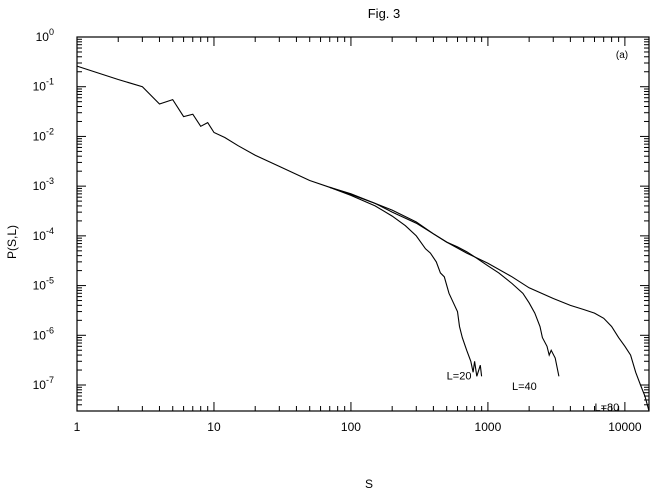  I want to click on y-tick-label: 10⁻⁴, so click(43, 234).